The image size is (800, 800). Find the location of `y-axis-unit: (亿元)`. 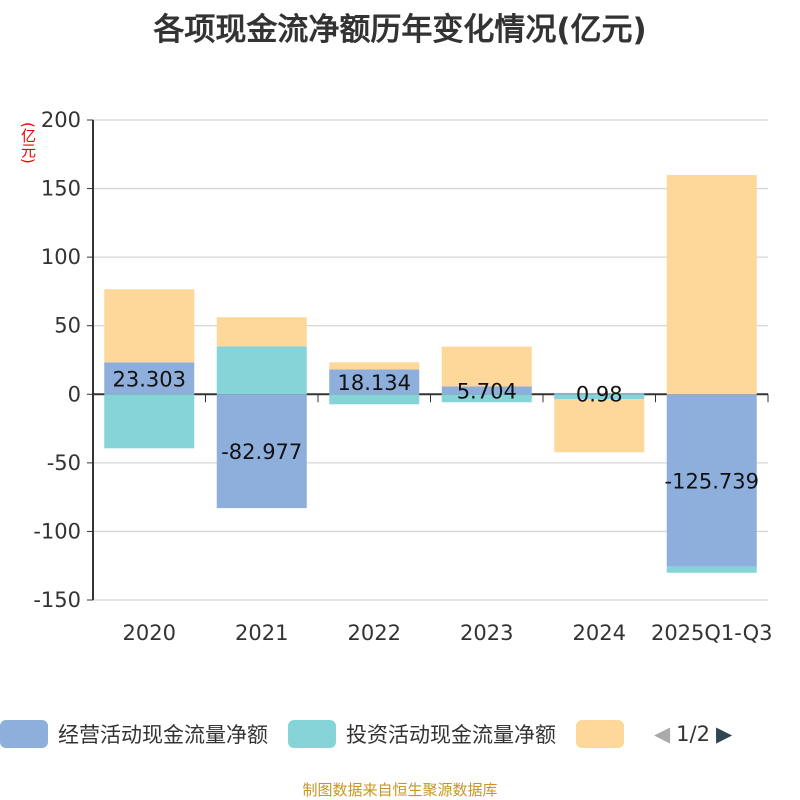

y-axis-unit: (亿元) is located at coordinates (28, 143).